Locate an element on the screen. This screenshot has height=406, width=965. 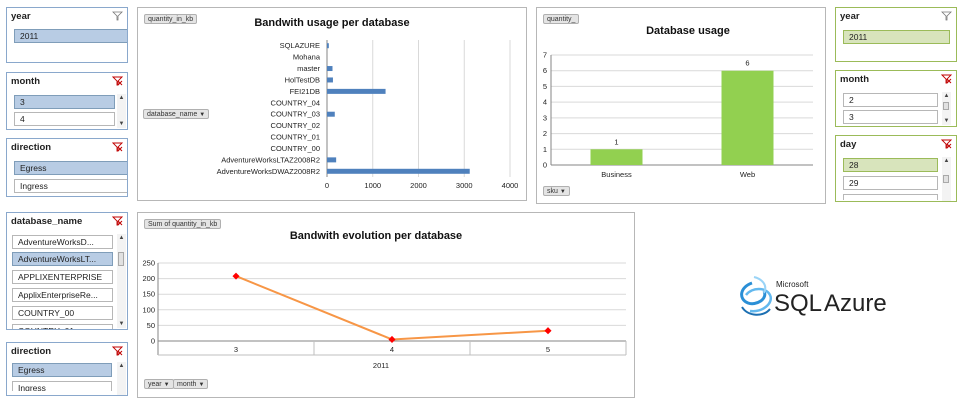
slicer-direction-bottom: direction Egress Ingress ▲ is located at coordinates (67, 369).